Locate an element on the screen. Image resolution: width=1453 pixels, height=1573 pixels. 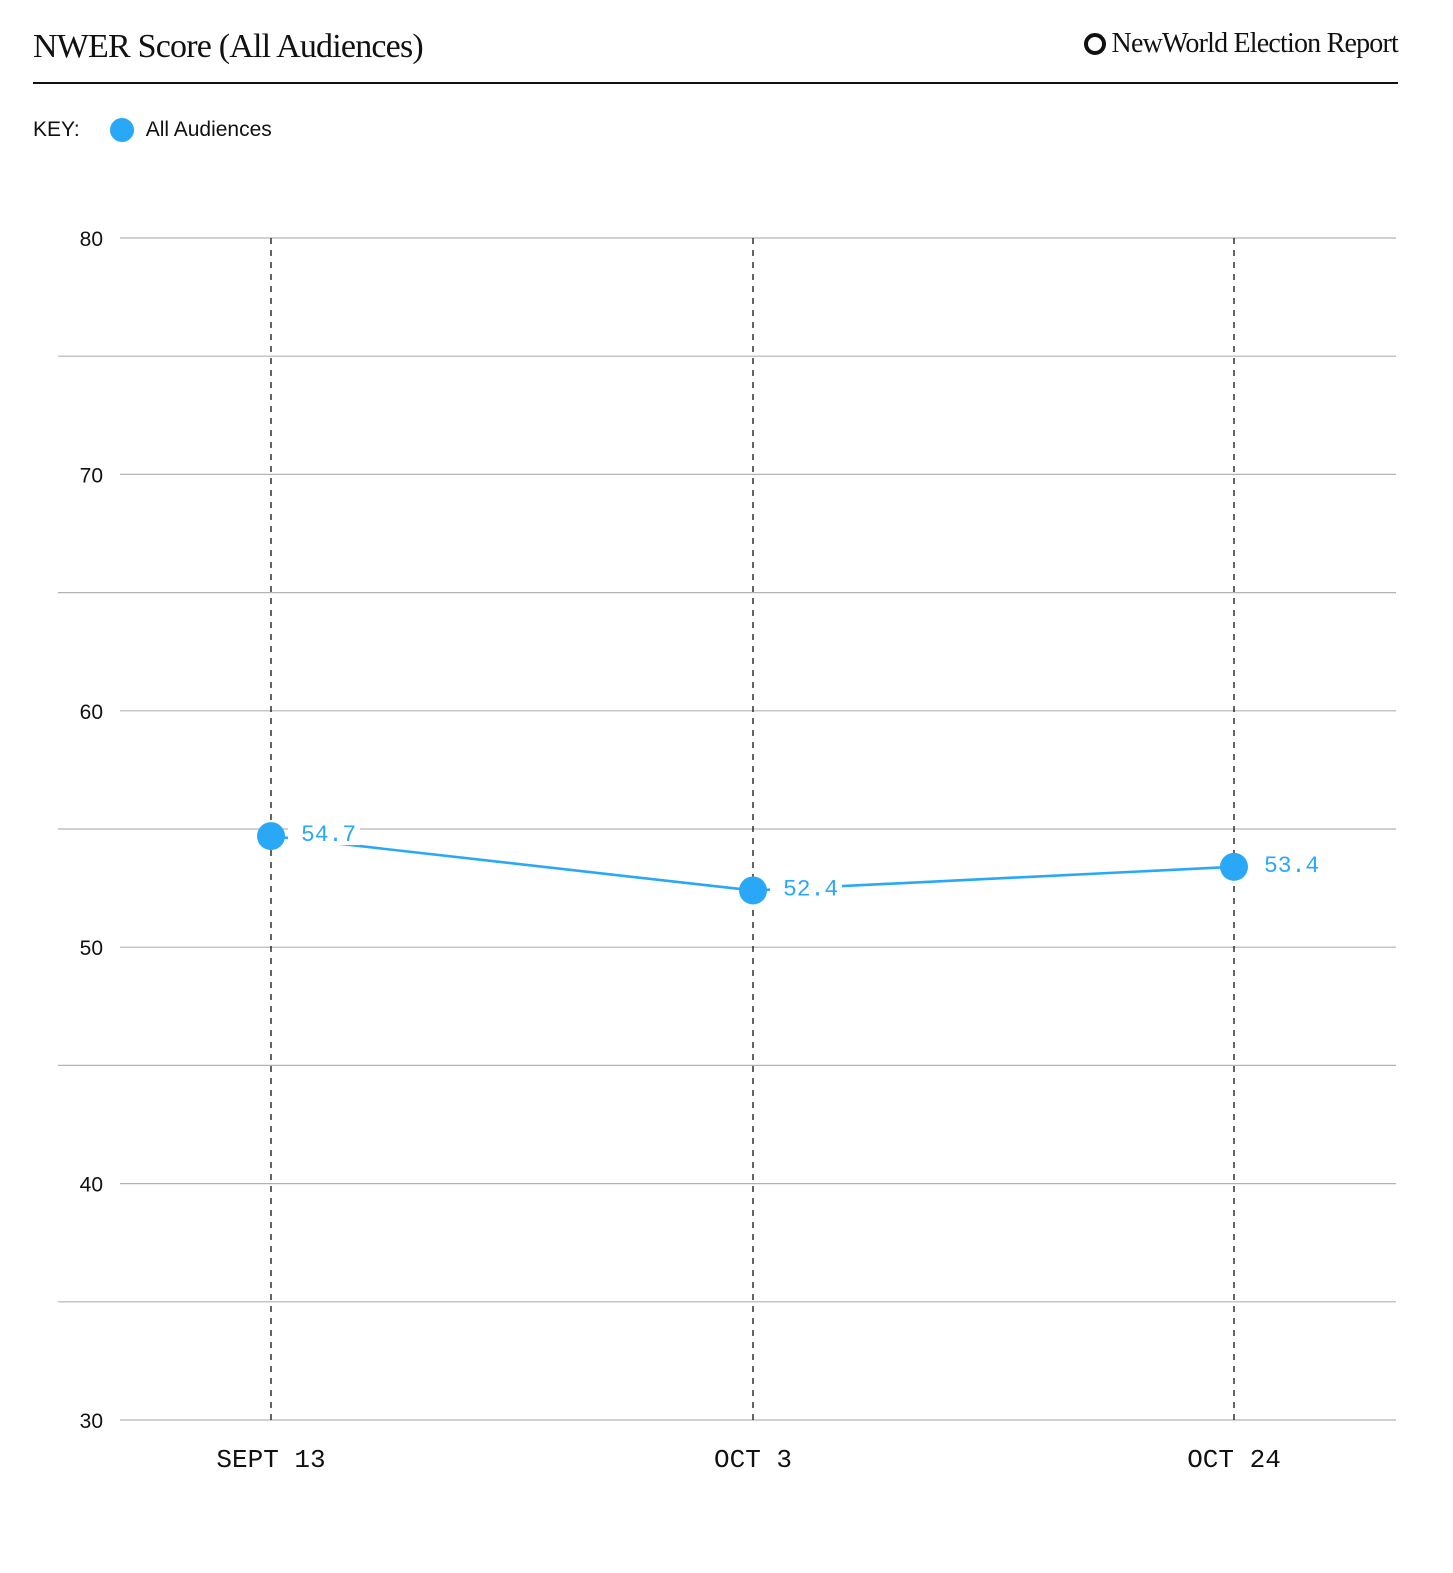
series-line-segment is located at coordinates (512, 863).